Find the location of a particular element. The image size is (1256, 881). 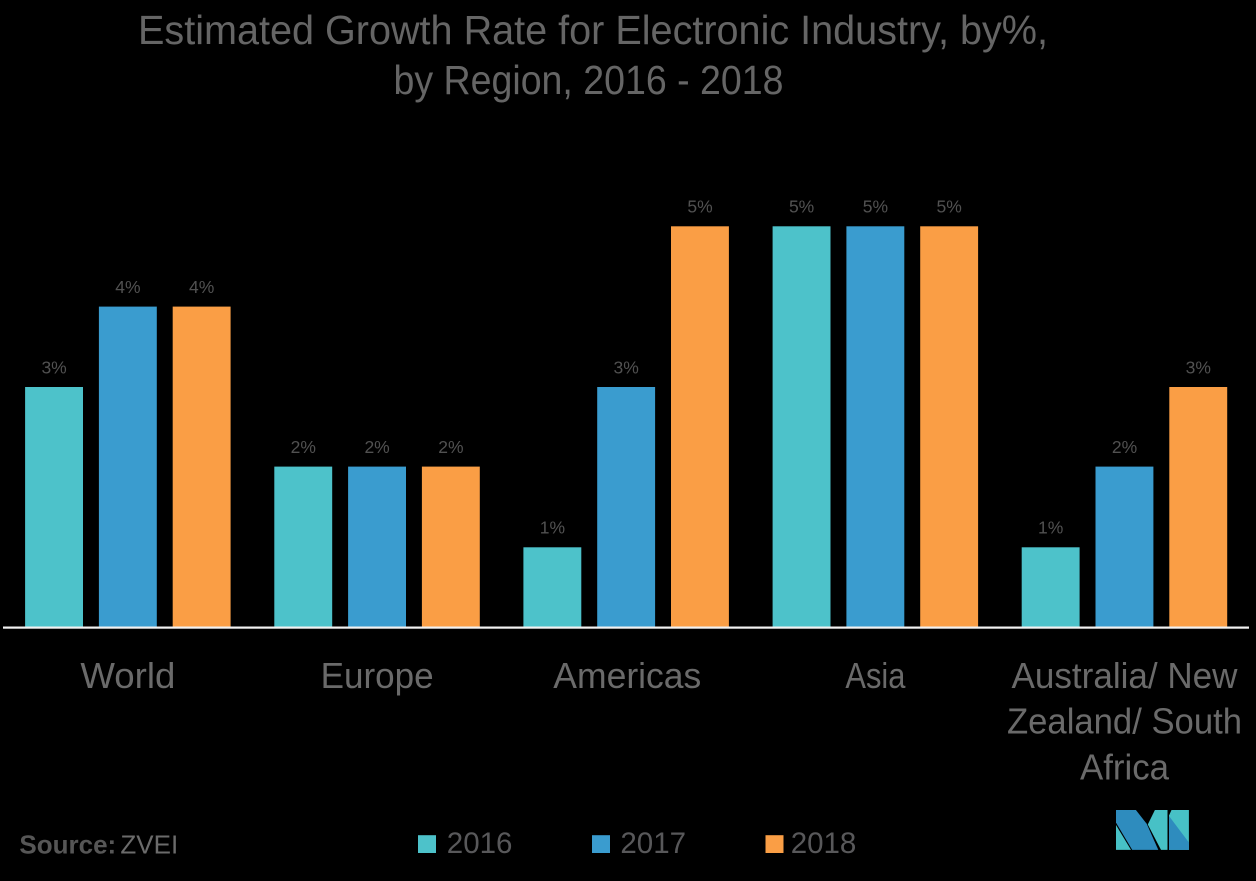

svg-text: 2016 is located at coordinates (480, 843).